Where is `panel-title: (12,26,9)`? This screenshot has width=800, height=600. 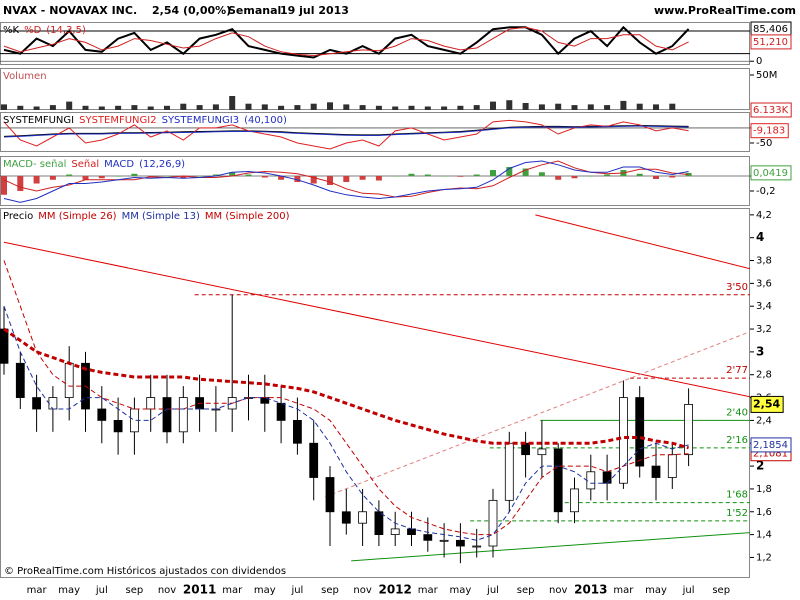
panel-title: (12,26,9) is located at coordinates (162, 164).